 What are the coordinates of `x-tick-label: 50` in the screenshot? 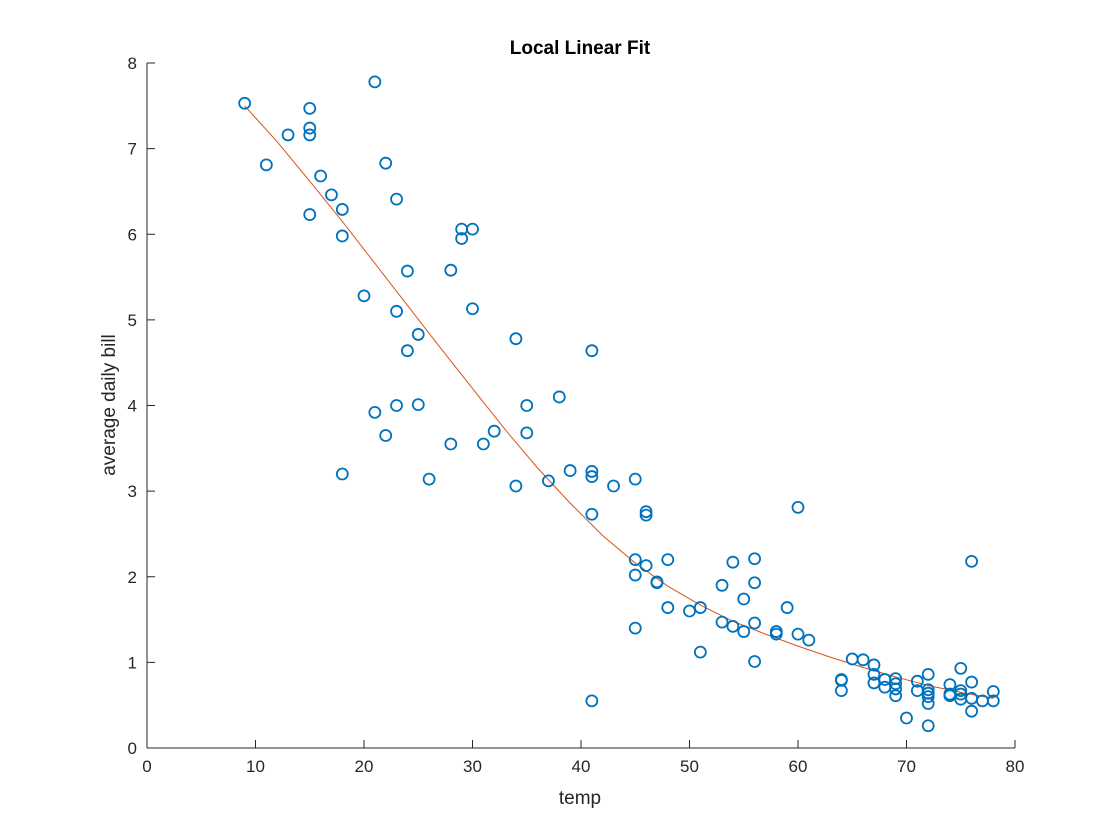 It's located at (689, 766).